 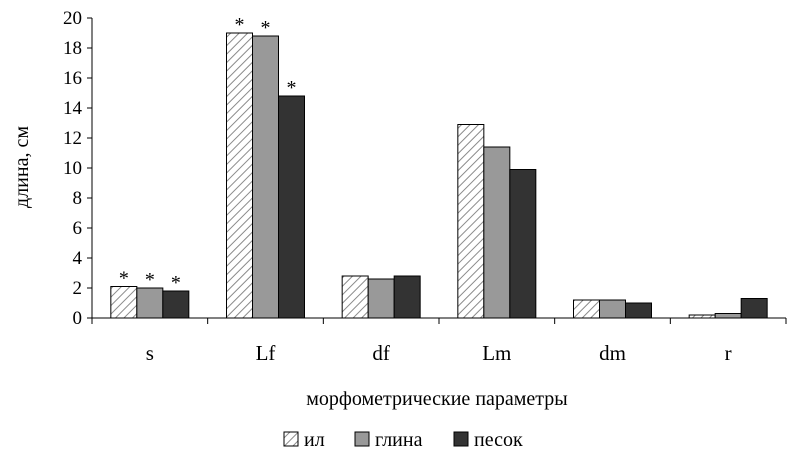 I want to click on y-tick-label: 20, so click(x=72, y=18).